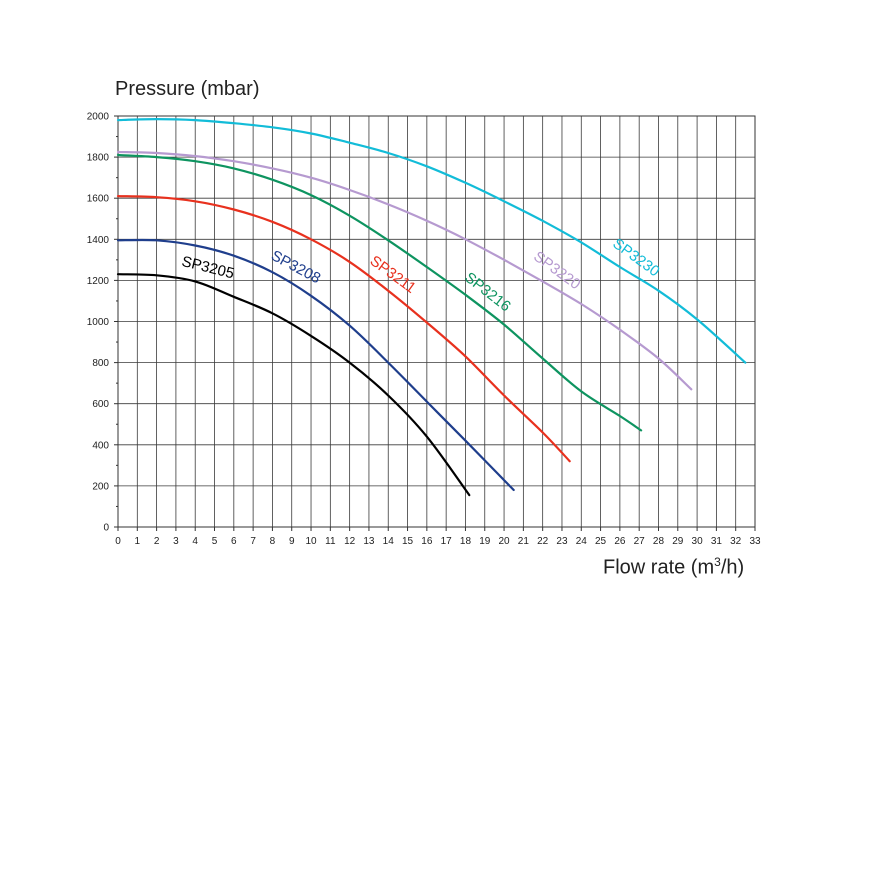 Image resolution: width=873 pixels, height=873 pixels. Describe the element at coordinates (176, 541) in the screenshot. I see `x-tick-label: 3` at that location.